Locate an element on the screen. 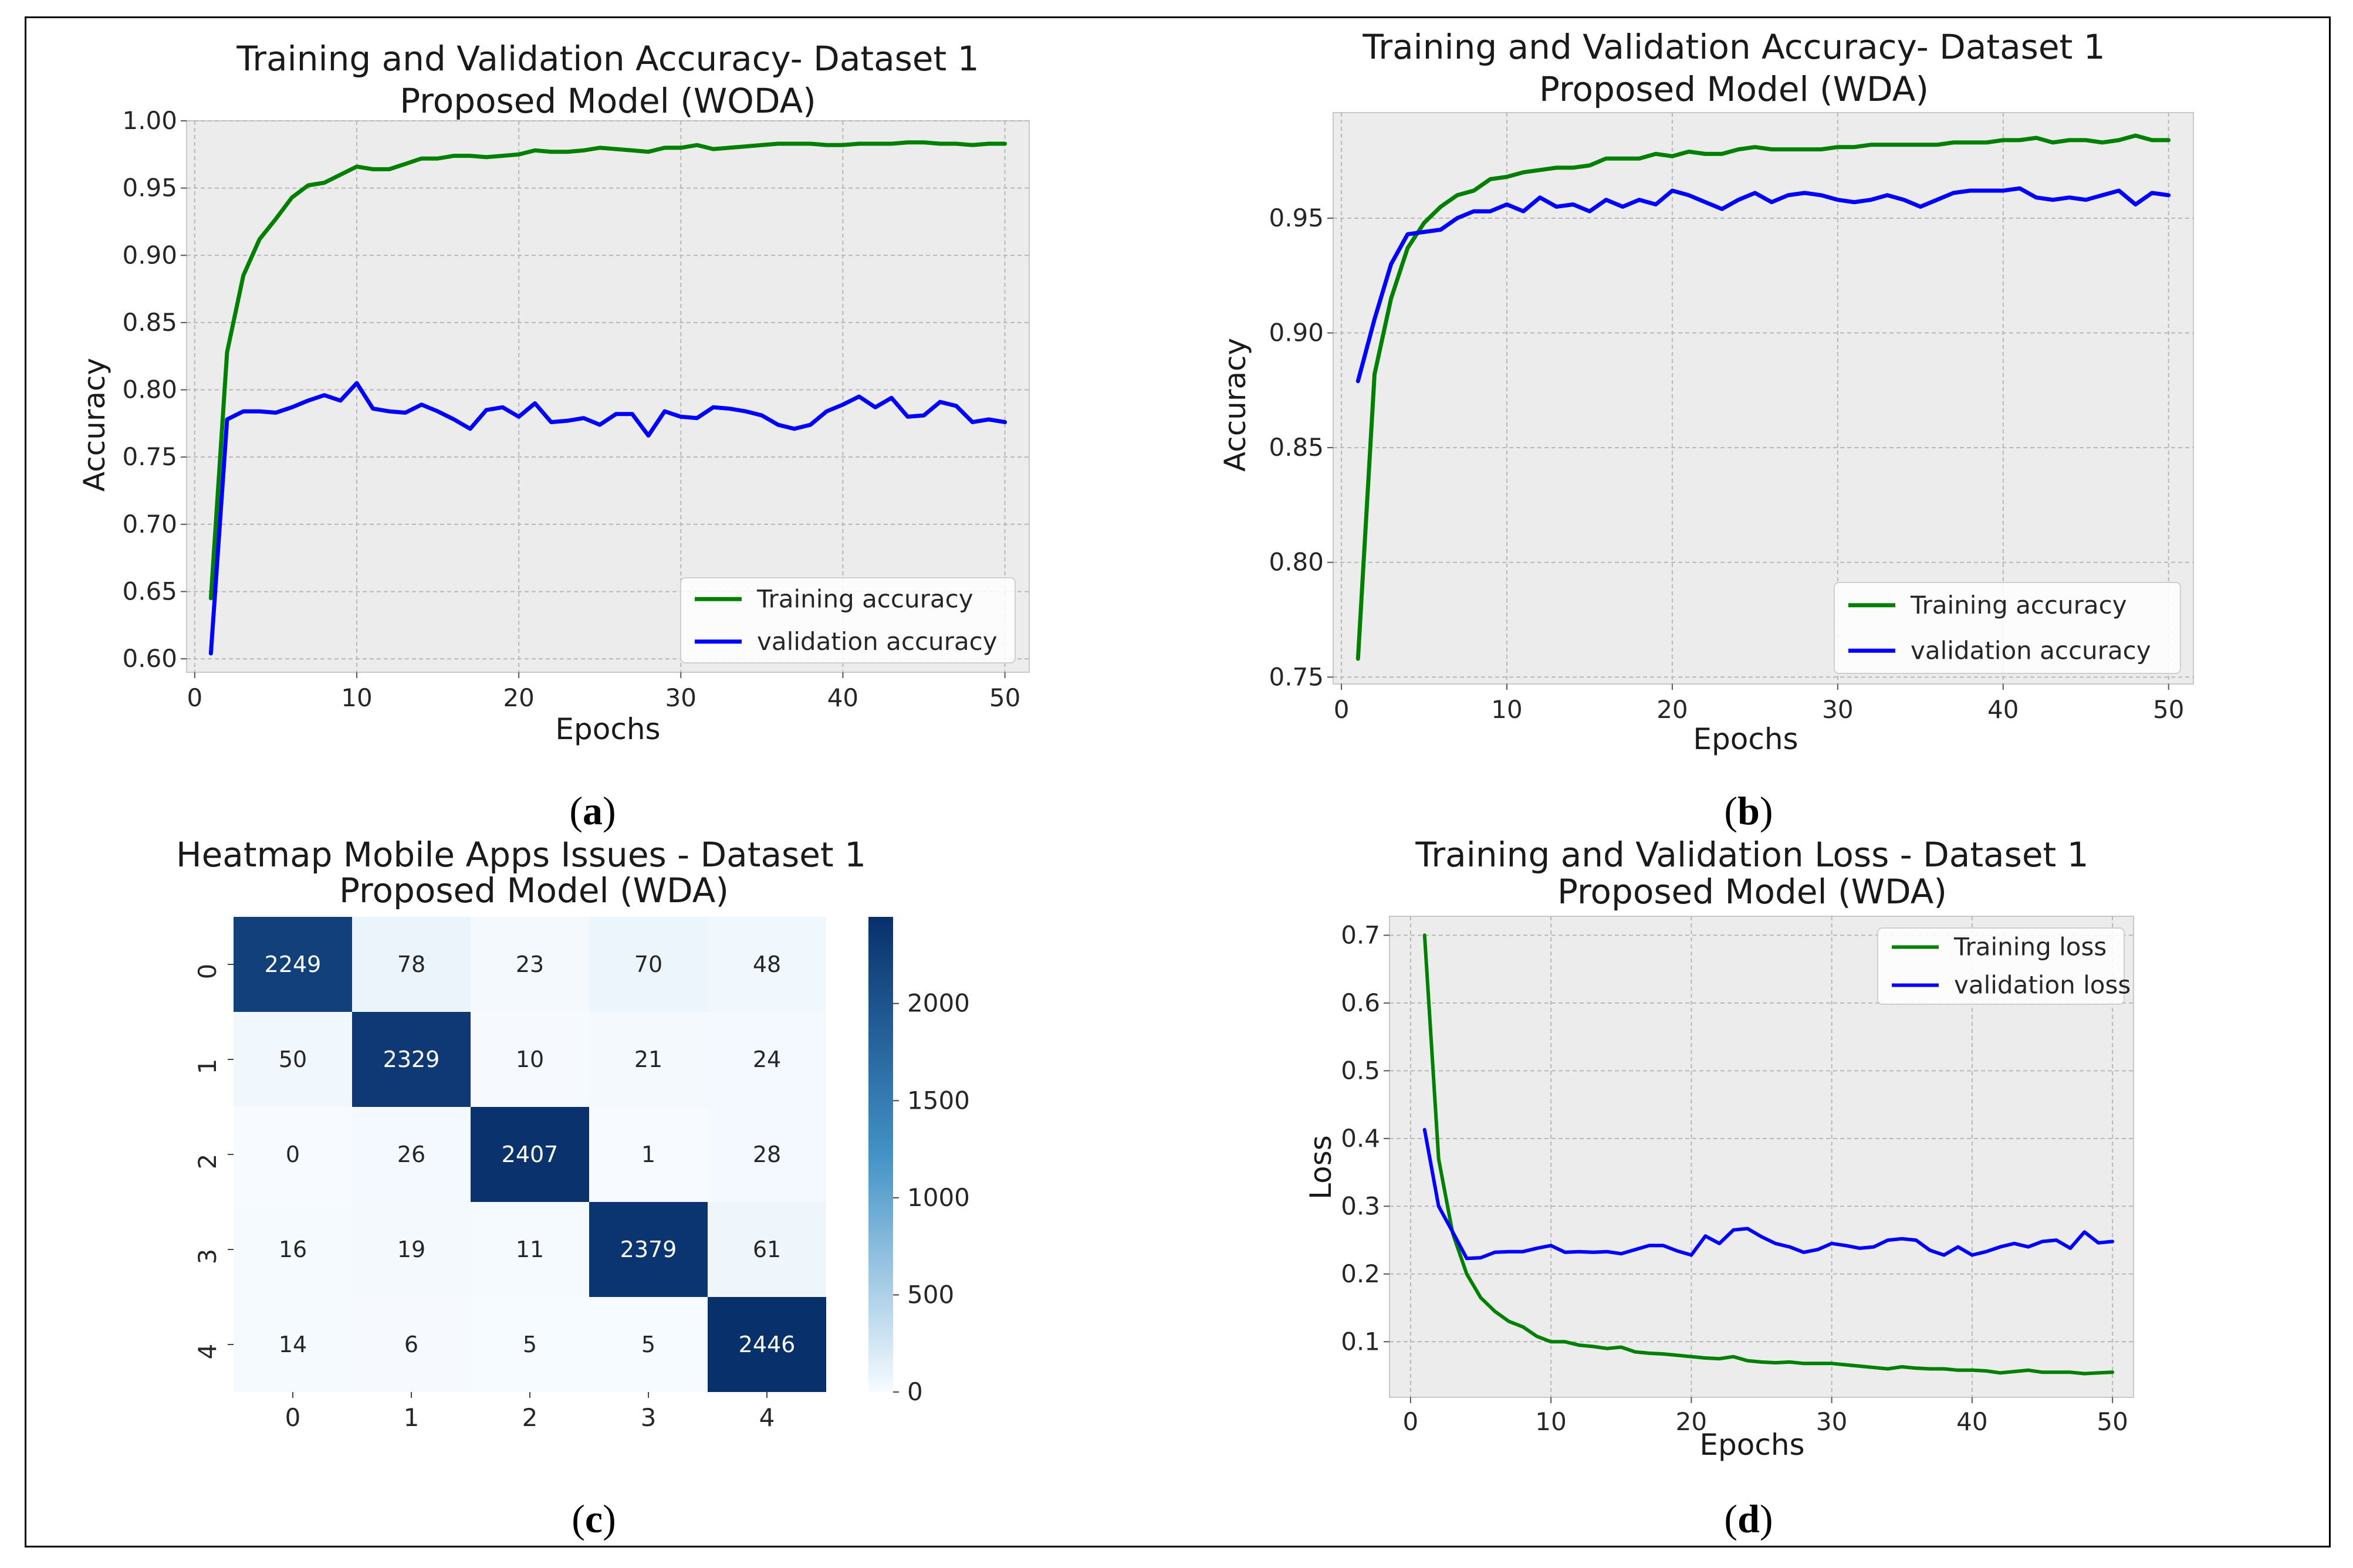  legend-label: Training loss is located at coordinates (2030, 947).